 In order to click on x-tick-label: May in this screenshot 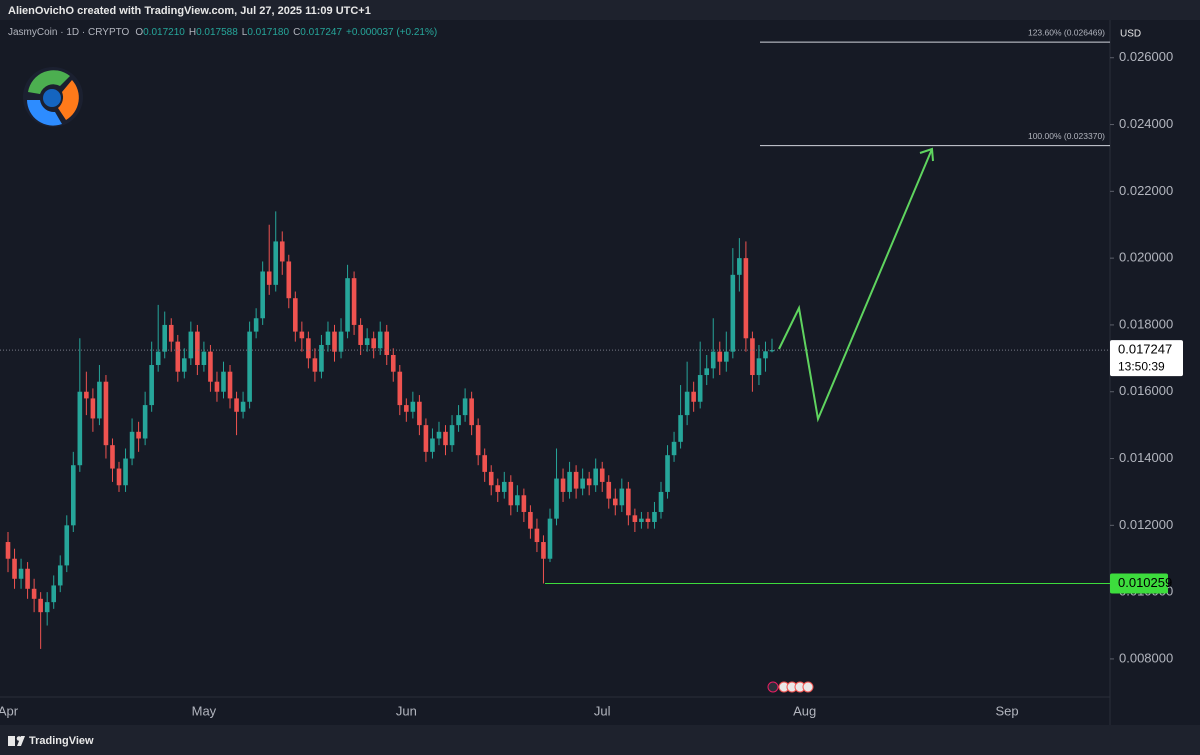, I will do `click(204, 710)`.